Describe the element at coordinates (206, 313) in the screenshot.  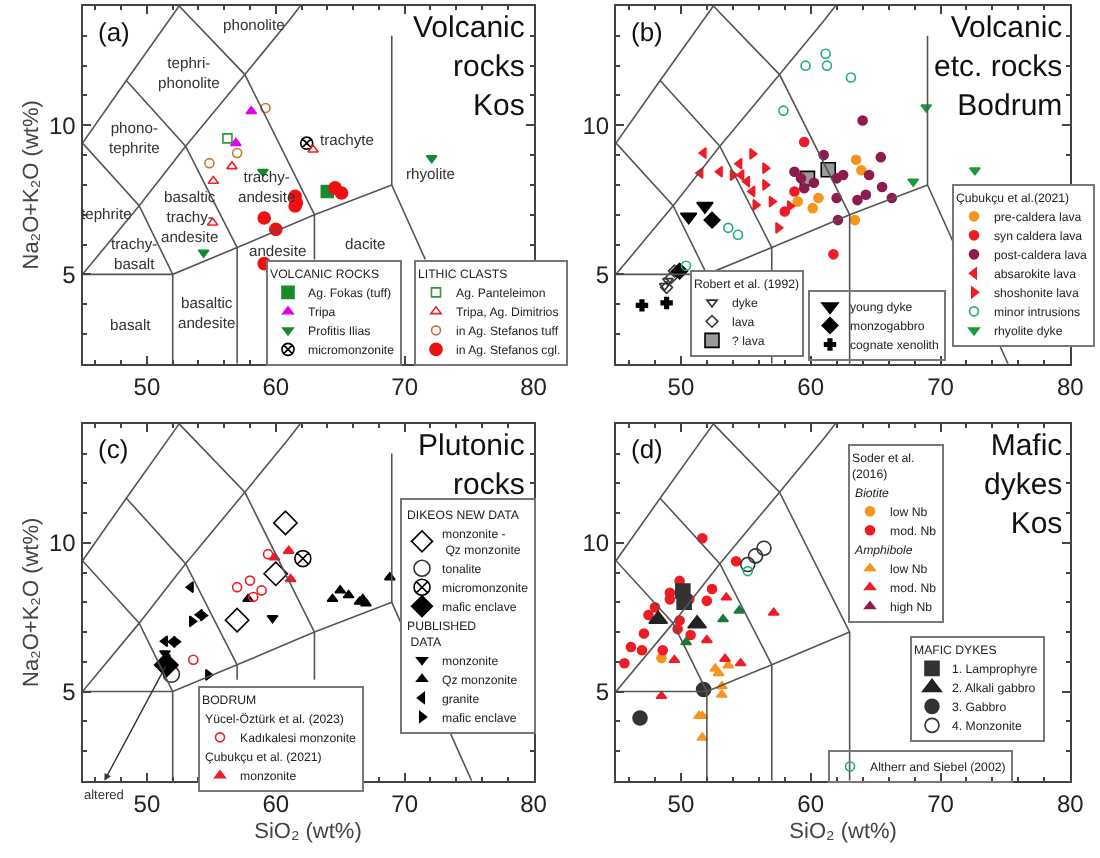
I see `annotation: basaltic andesite` at that location.